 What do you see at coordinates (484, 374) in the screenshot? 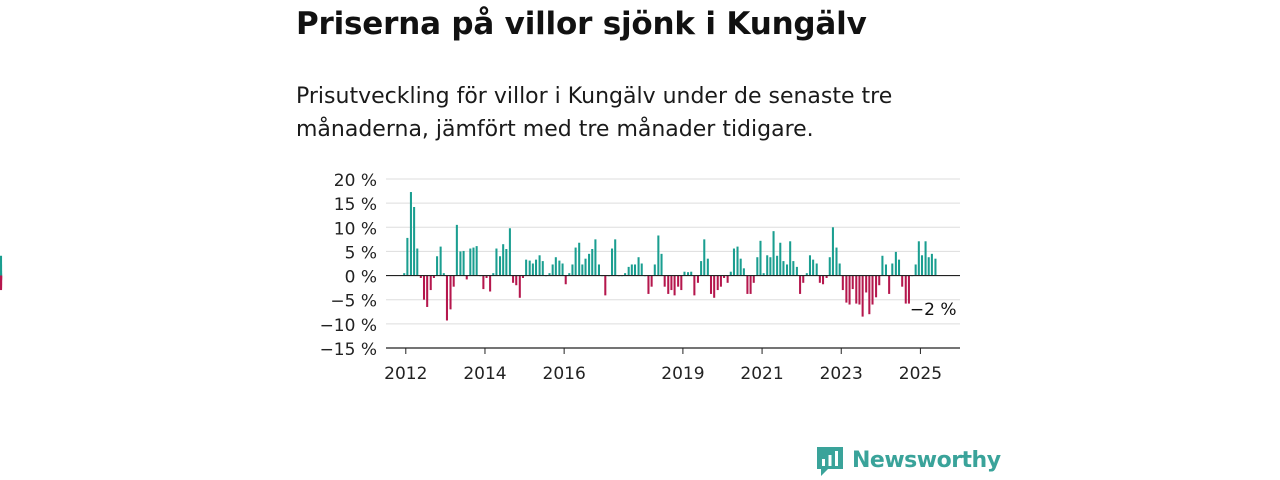
I see `x-tick-label: 2014` at bounding box center [484, 374].